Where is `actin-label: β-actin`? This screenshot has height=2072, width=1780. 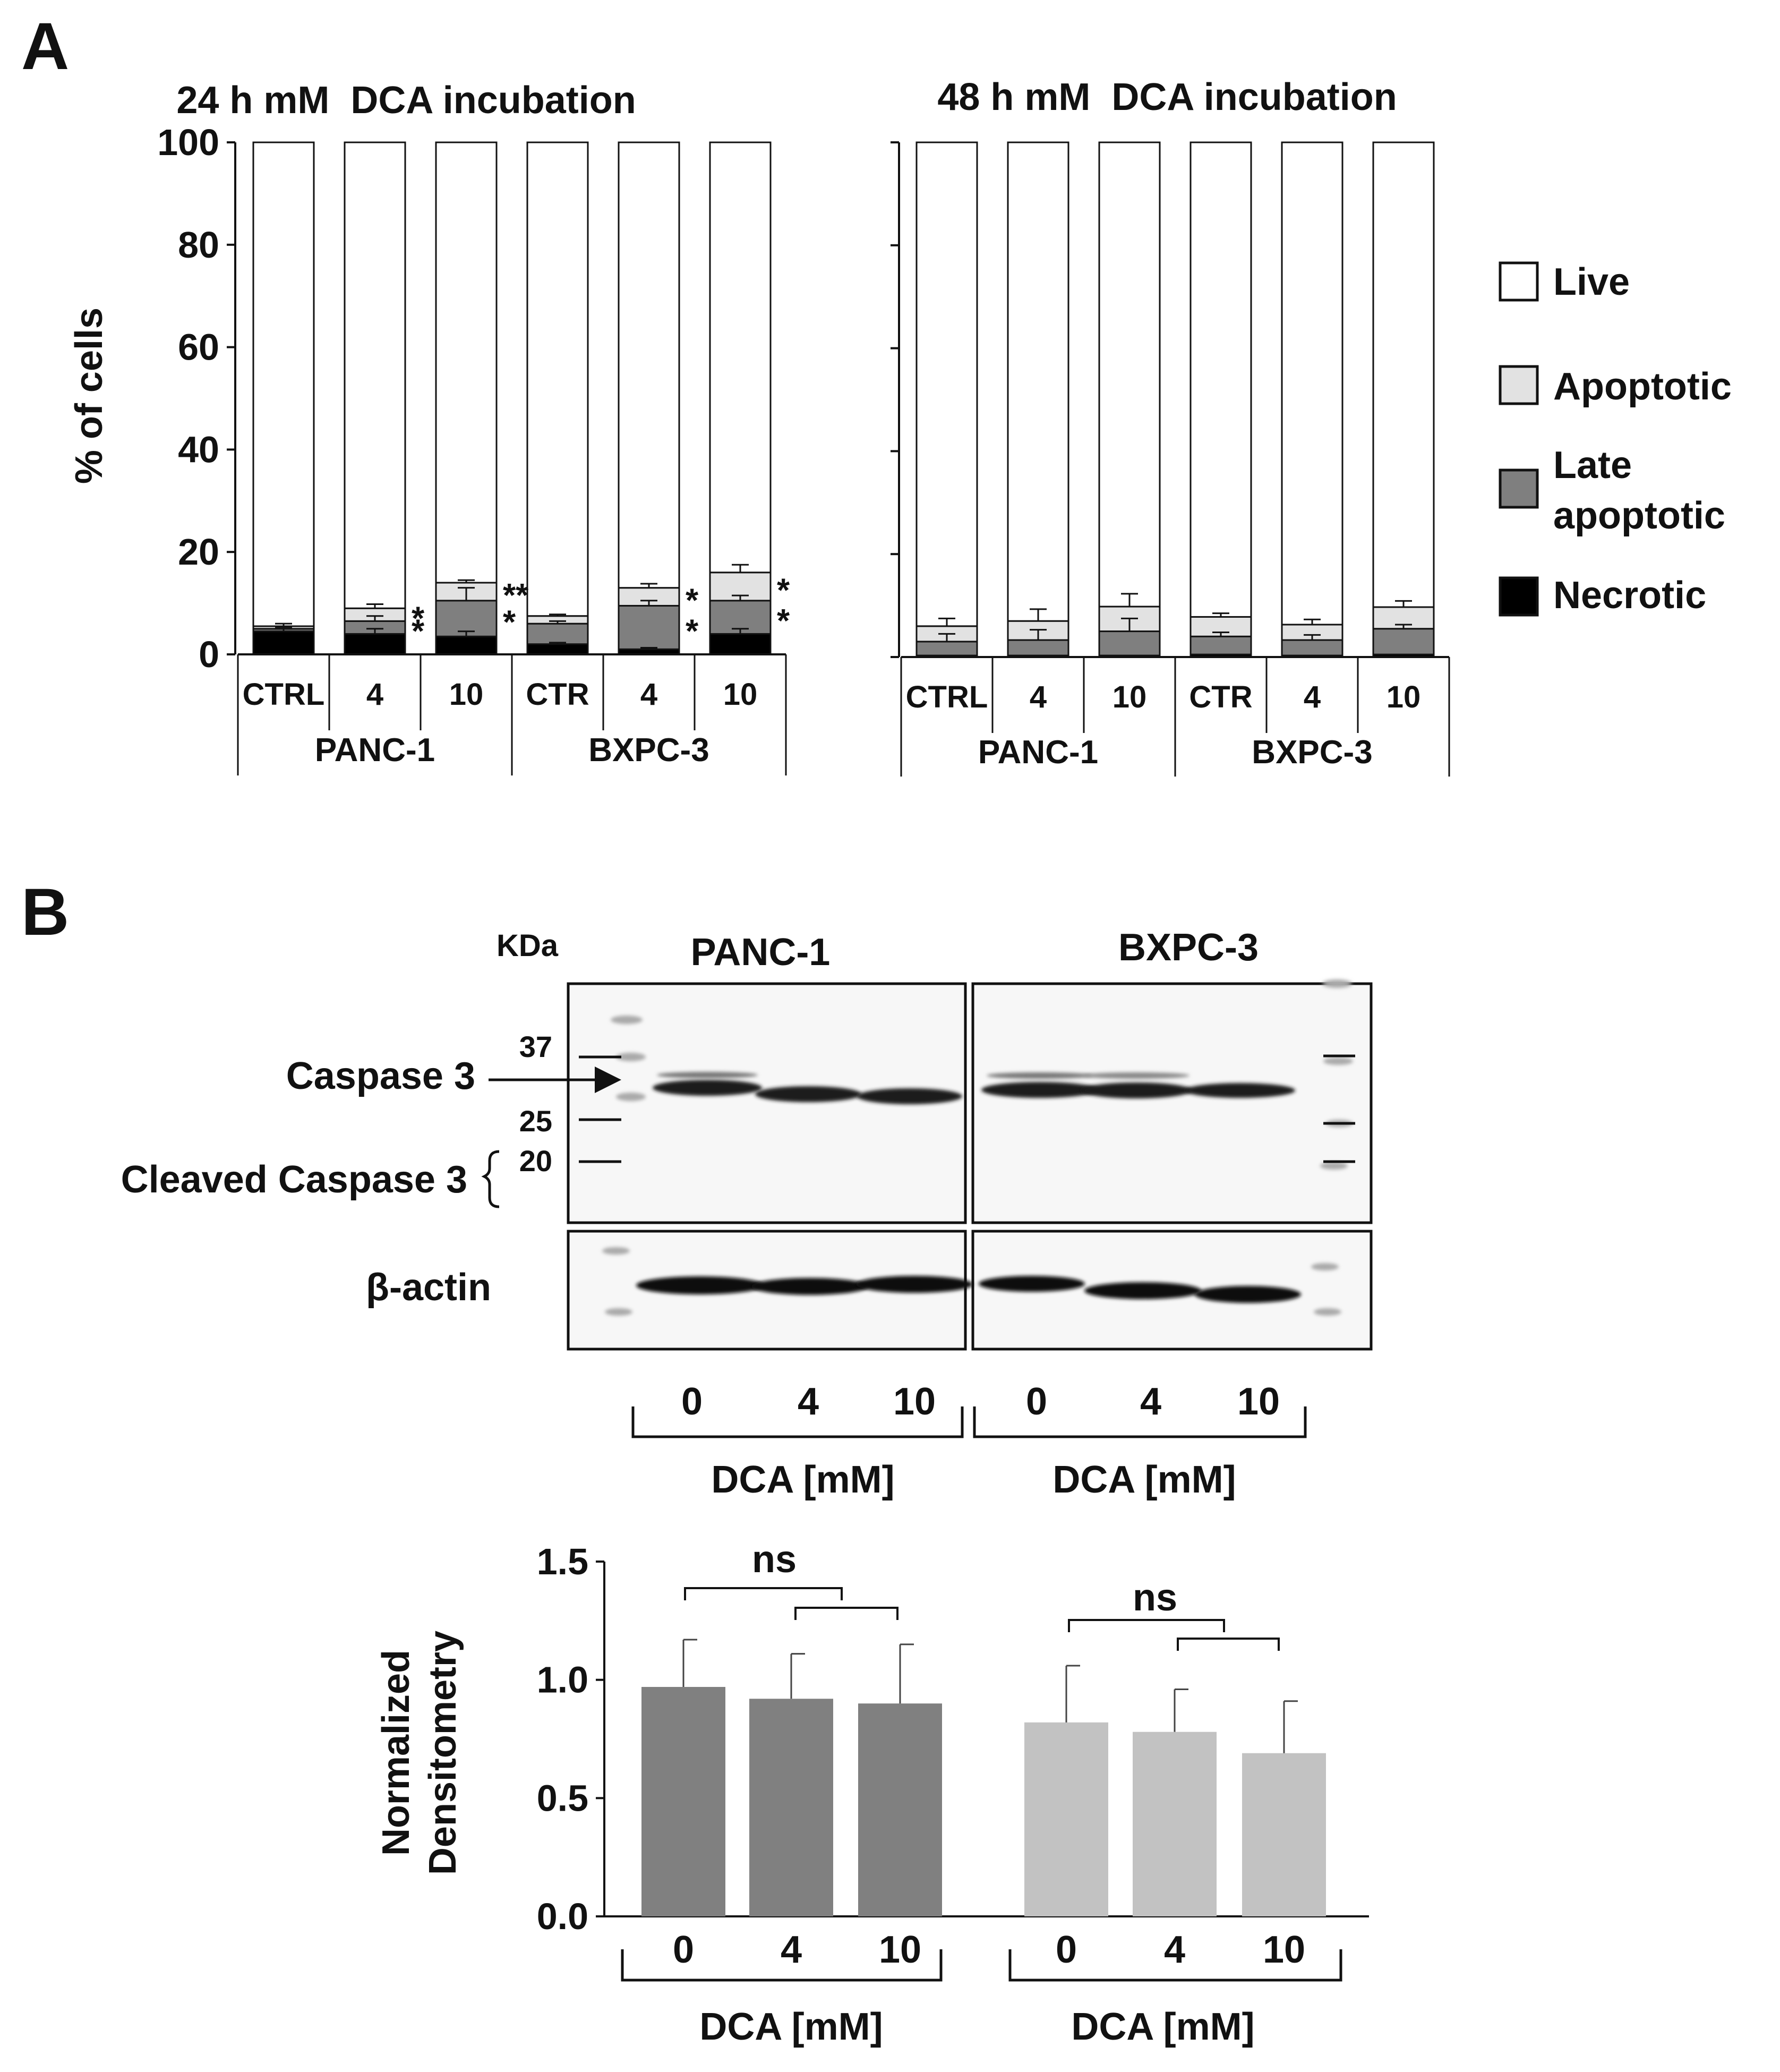 actin-label: β-actin is located at coordinates (428, 1287).